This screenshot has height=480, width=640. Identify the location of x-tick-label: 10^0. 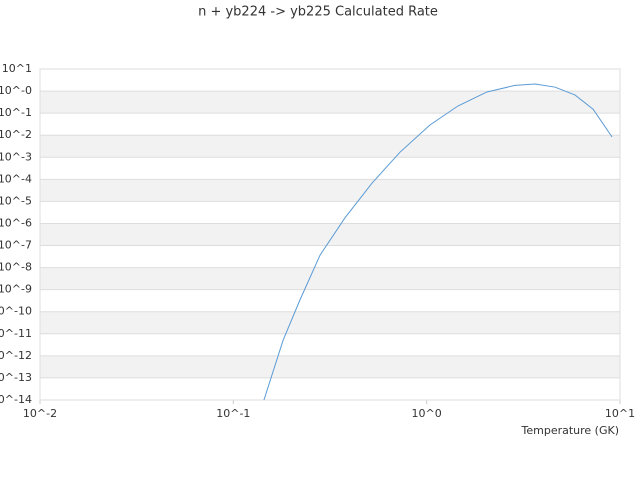
(427, 413).